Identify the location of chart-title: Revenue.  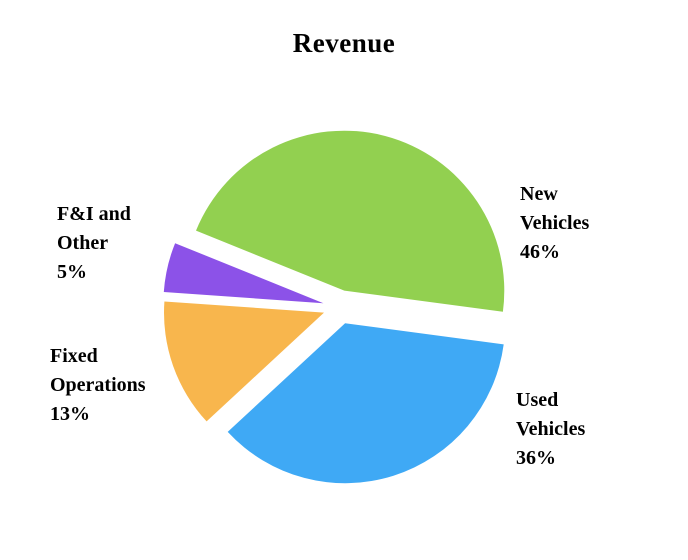
(344, 43).